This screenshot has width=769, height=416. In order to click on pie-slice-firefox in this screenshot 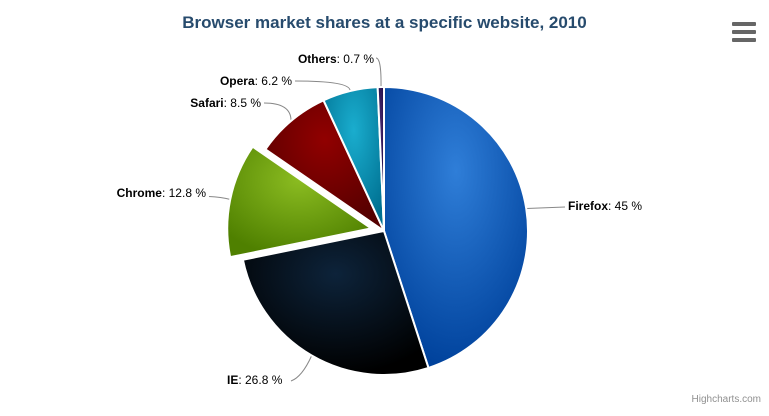, I will do `click(456, 227)`.